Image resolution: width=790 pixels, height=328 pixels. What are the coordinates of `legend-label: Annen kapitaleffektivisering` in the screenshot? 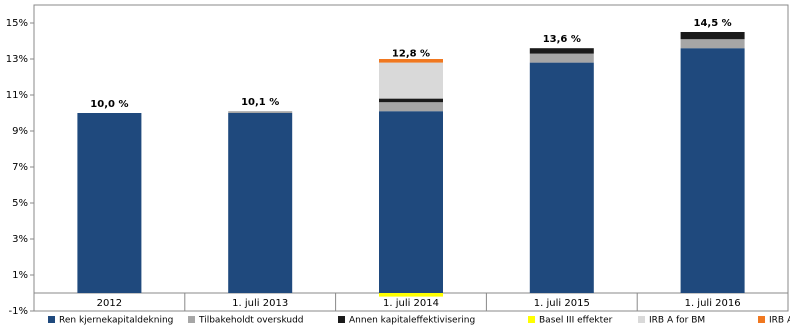 It's located at (412, 321).